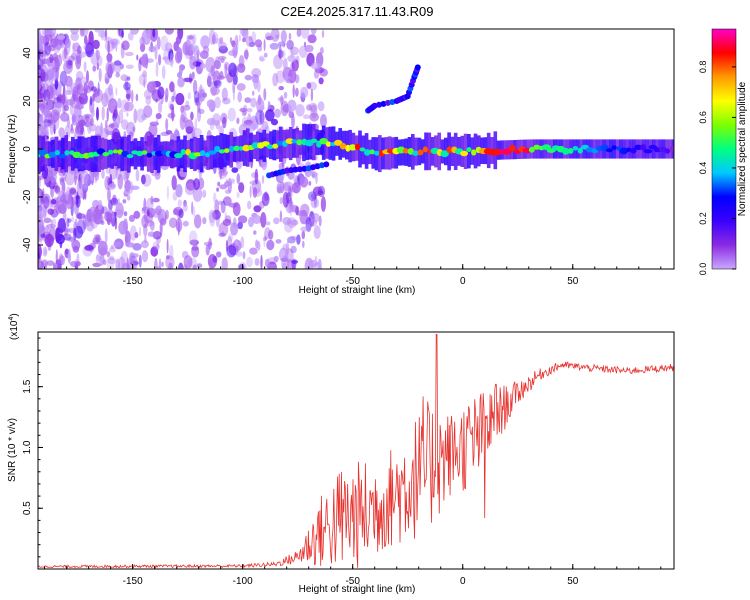  I want to click on snr-x-ticks: -150 -100 -50 0 50, so click(353, 575).